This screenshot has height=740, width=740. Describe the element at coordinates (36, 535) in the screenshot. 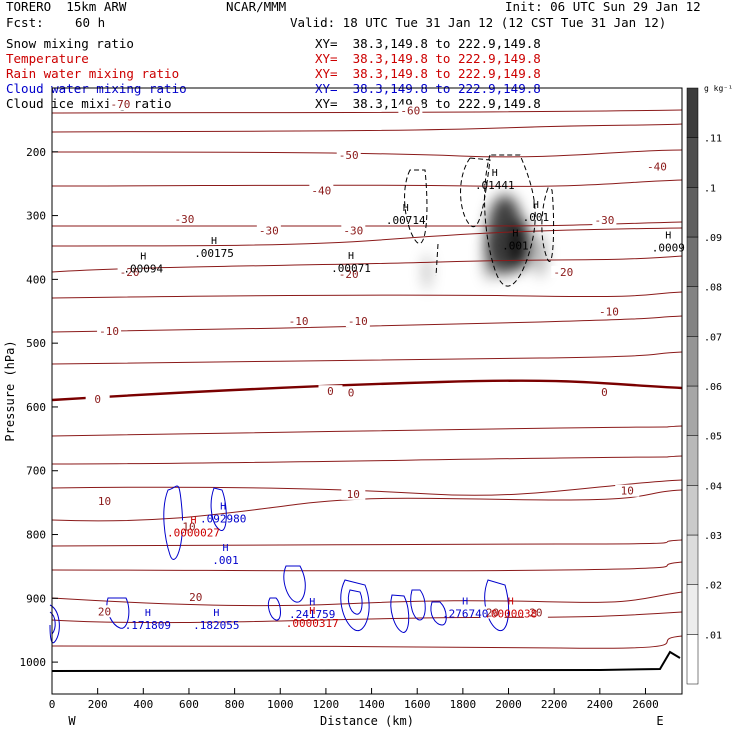

I see `y-tick-label: 800` at that location.